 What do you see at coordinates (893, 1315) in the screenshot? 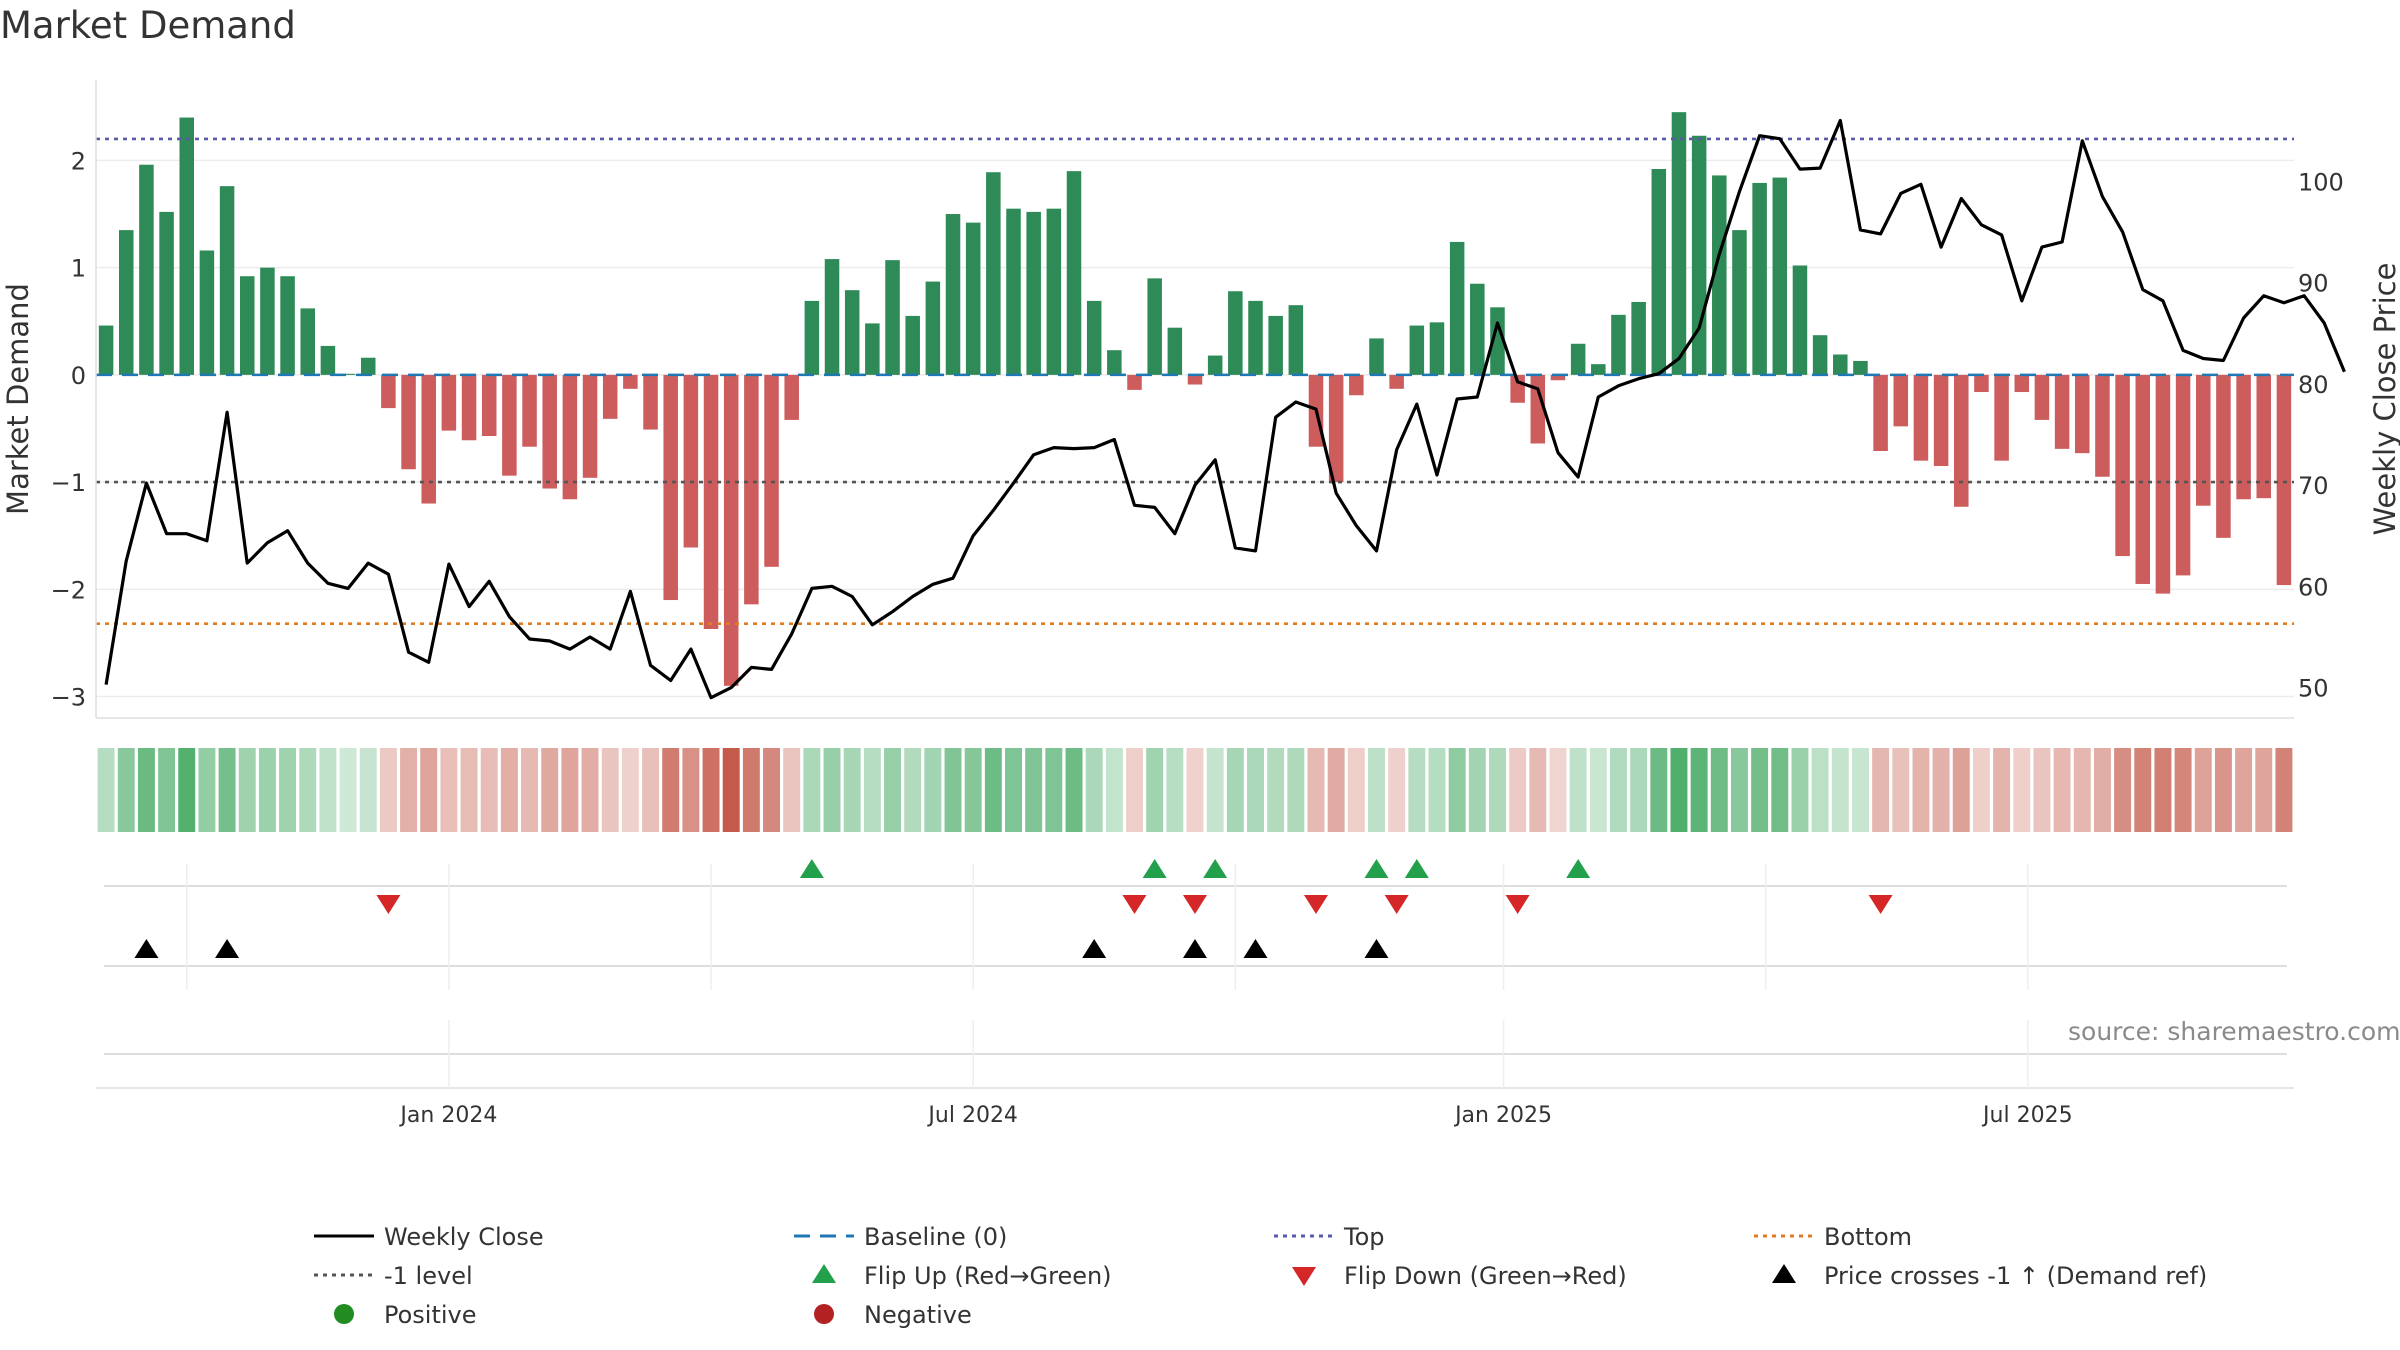
I see `legend-item: Negative` at bounding box center [893, 1315].